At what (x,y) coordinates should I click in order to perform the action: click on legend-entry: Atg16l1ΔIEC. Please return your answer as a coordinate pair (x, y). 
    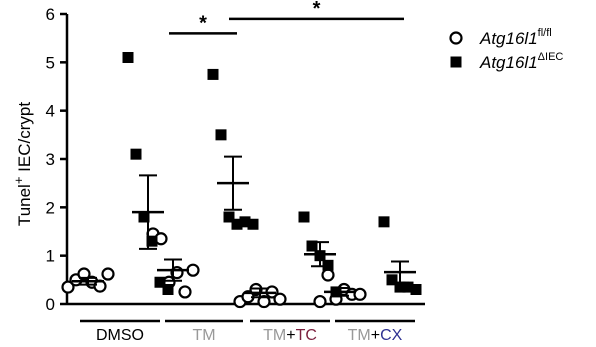
    Looking at the image, I should click on (521, 61).